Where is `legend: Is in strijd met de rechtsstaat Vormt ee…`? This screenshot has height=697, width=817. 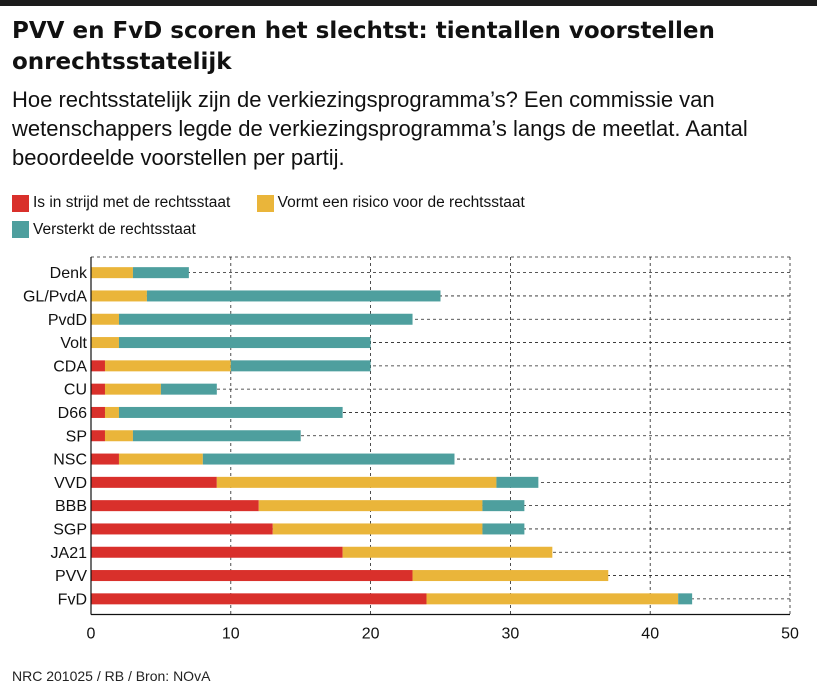
legend: Is in strijd met de rechtsstaat Vormt ee… is located at coordinates (409, 218).